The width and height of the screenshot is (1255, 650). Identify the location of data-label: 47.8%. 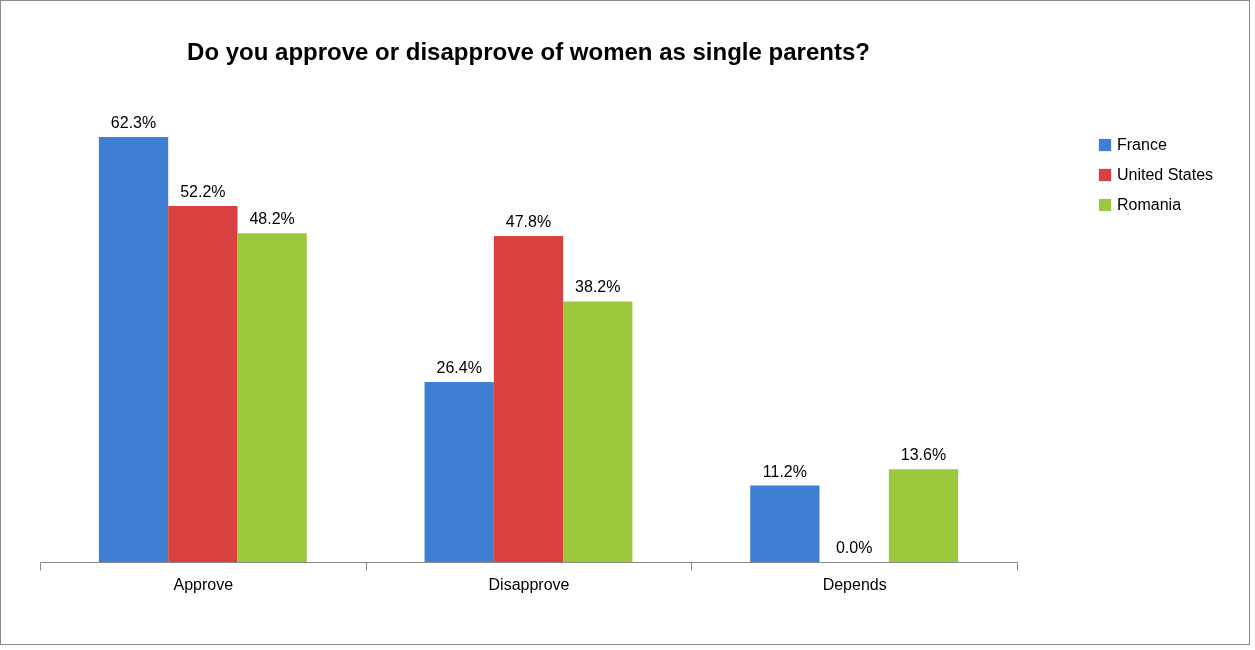
(528, 221).